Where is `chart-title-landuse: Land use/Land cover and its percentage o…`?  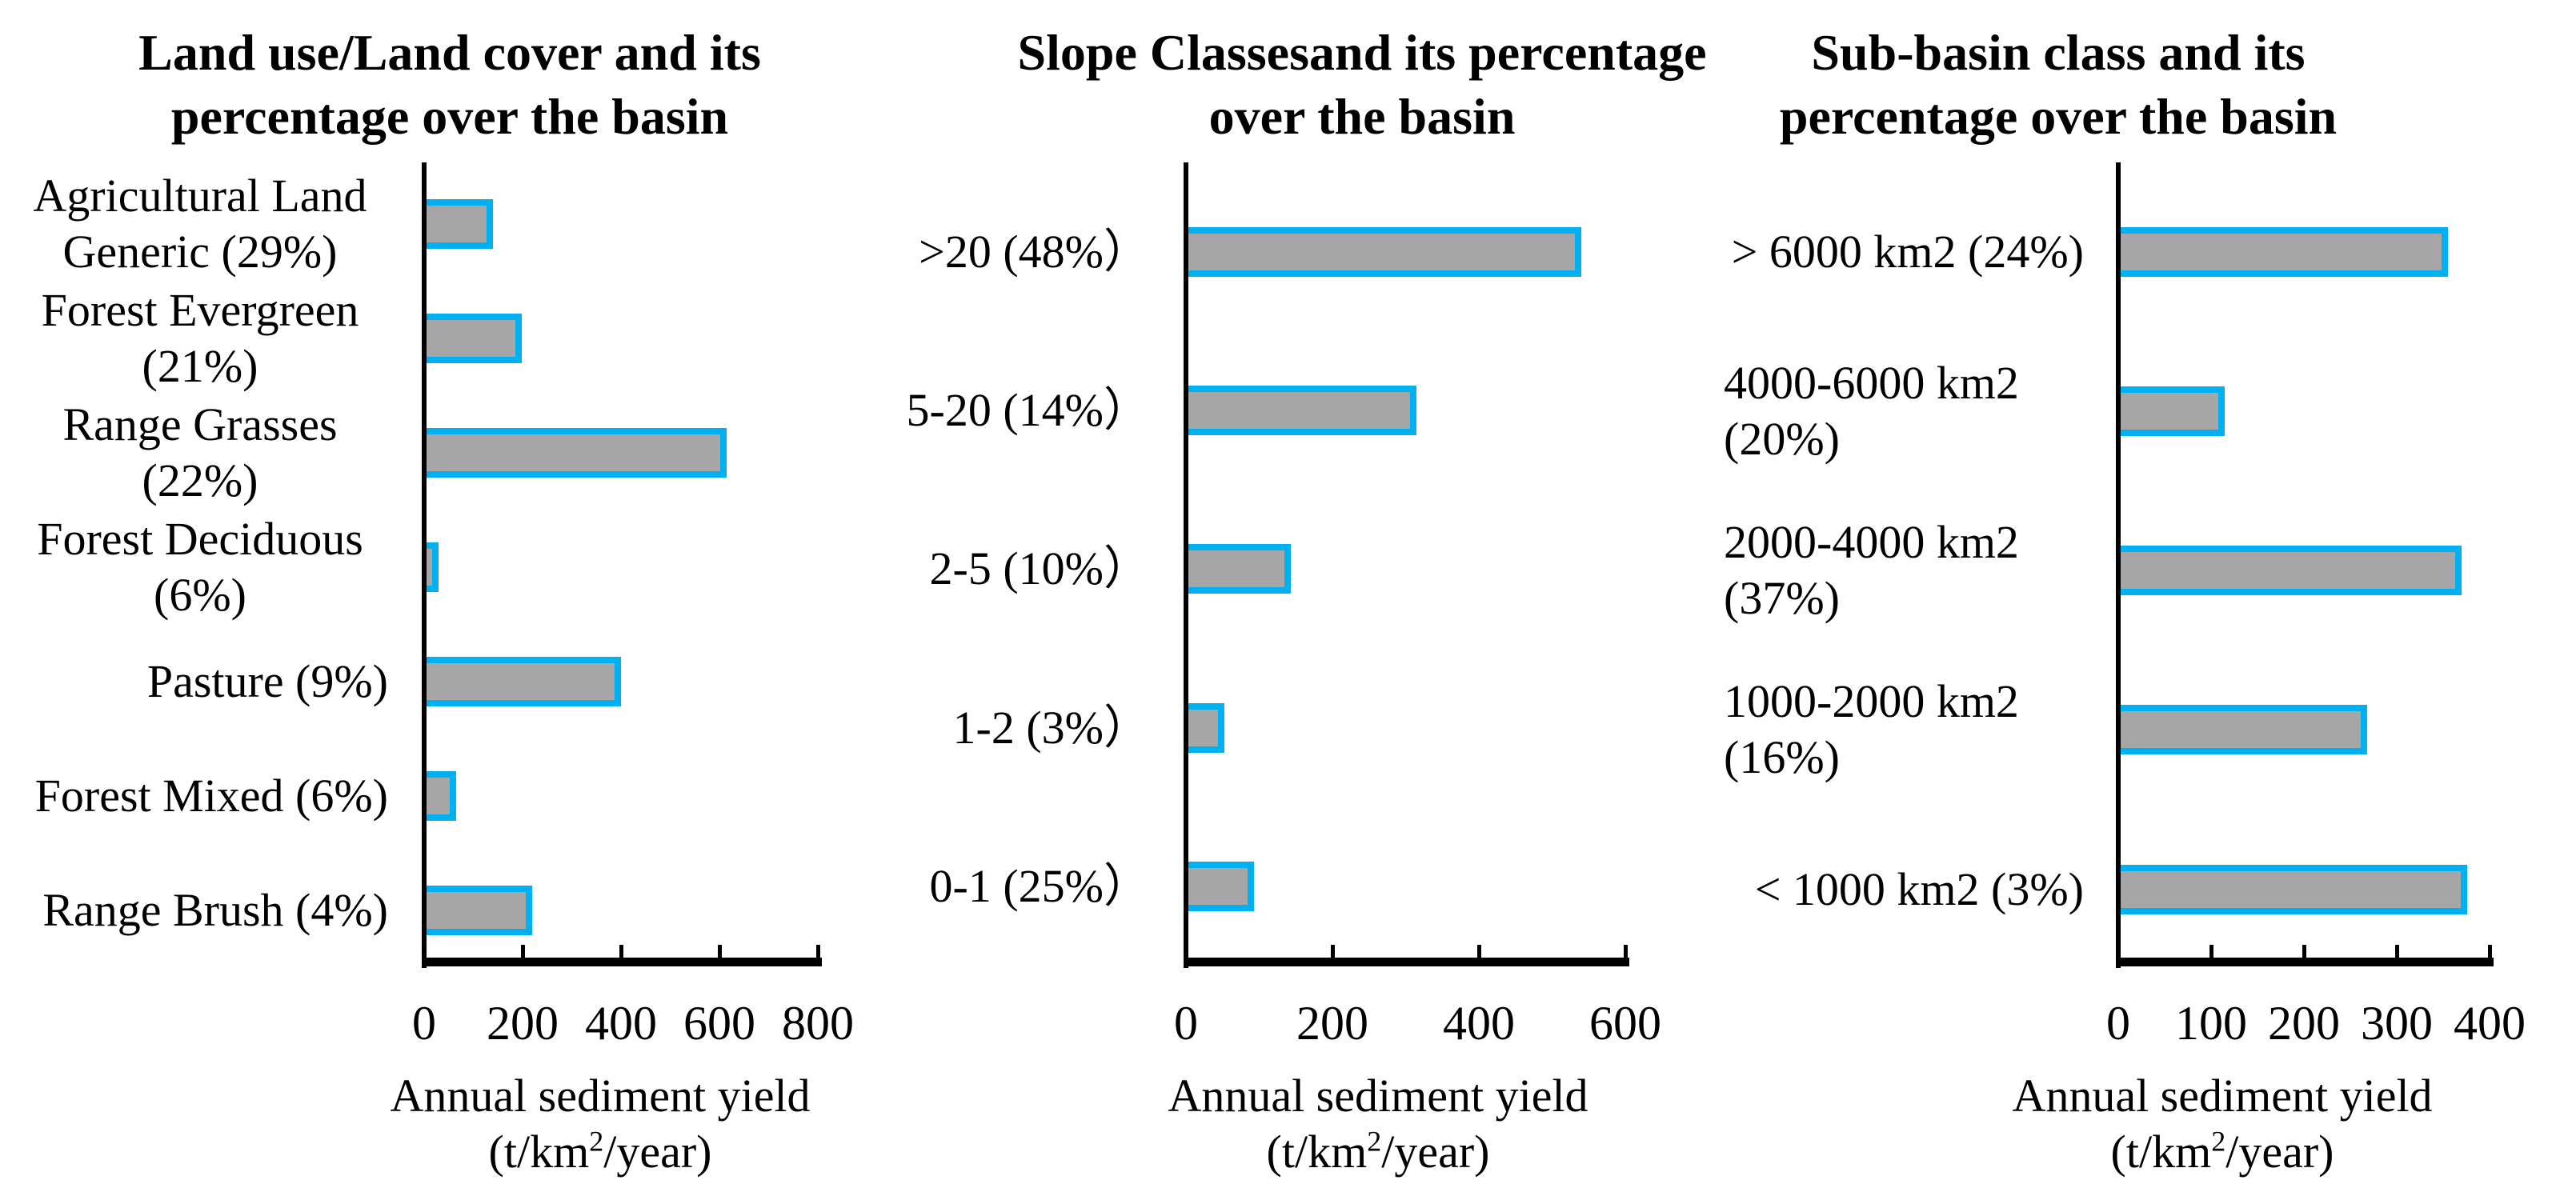
chart-title-landuse: Land use/Land cover and its percentage o… is located at coordinates (449, 84).